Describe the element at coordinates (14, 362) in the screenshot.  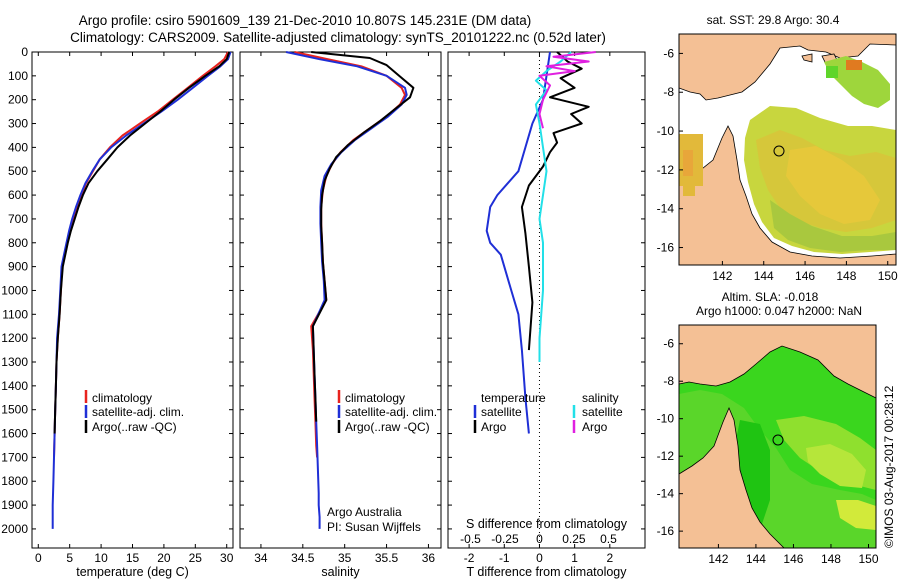
I see `y-tick-label: 1300` at that location.